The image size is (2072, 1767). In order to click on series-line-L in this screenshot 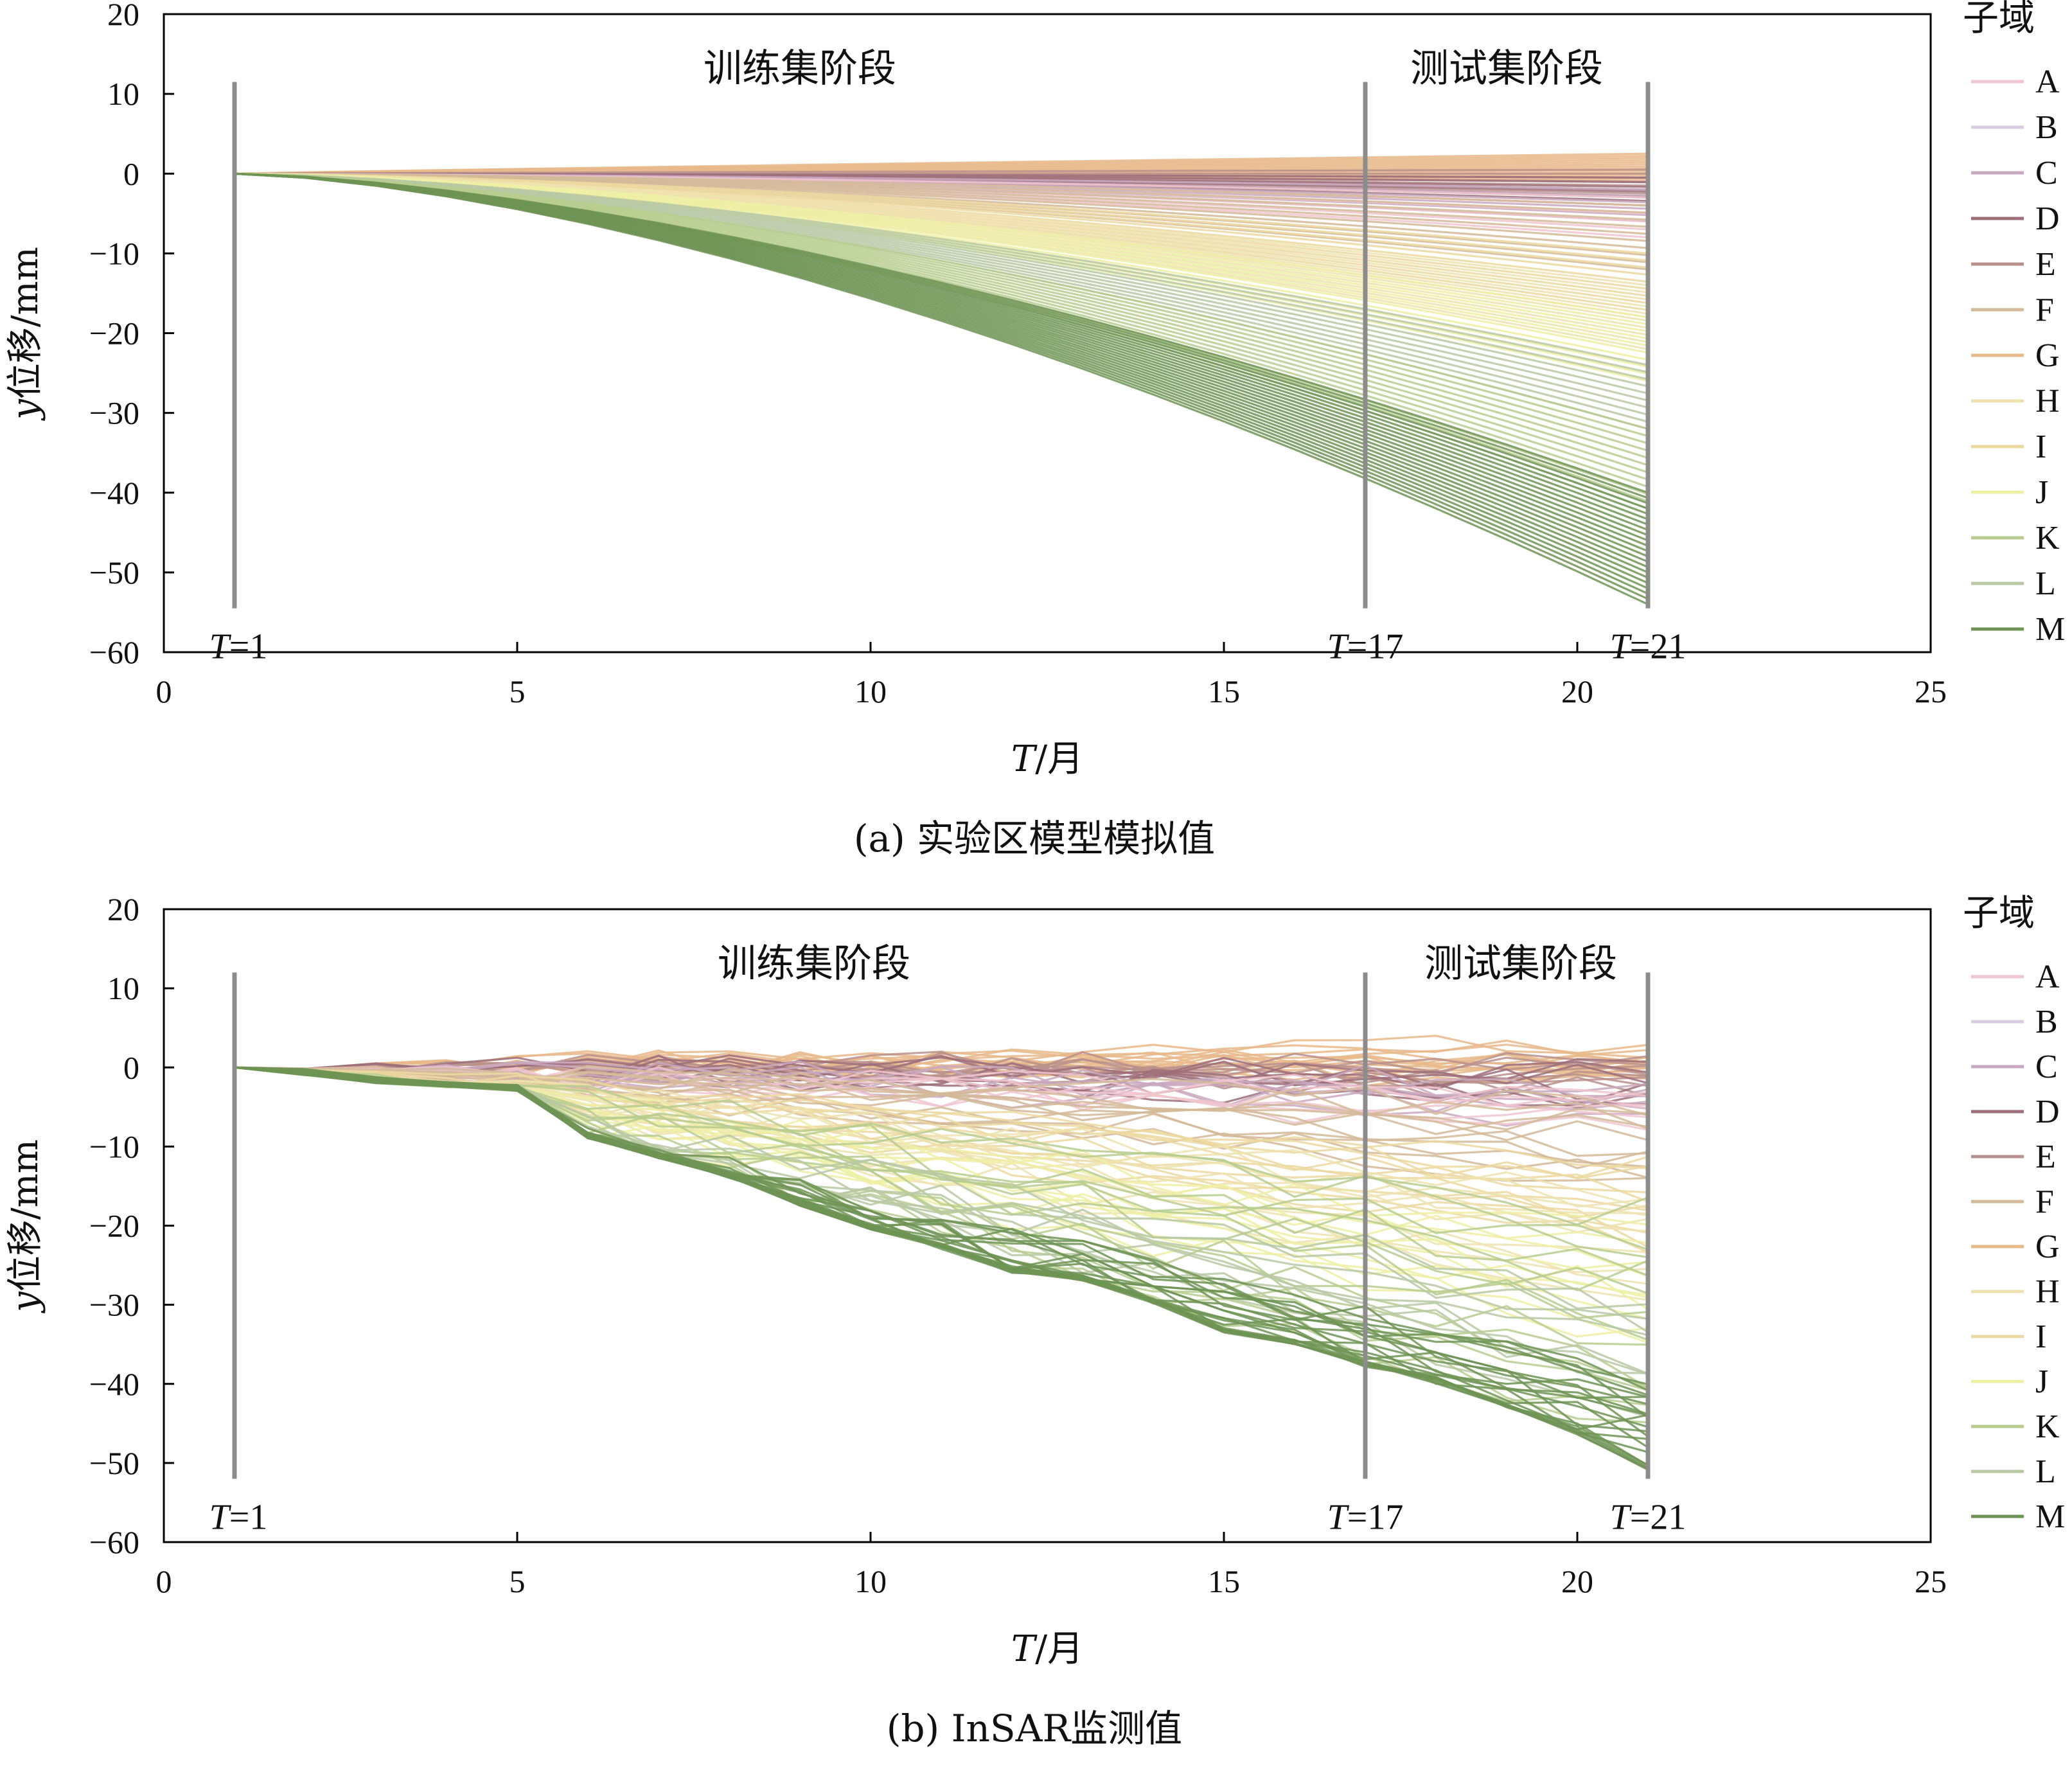, I will do `click(941, 1242)`.